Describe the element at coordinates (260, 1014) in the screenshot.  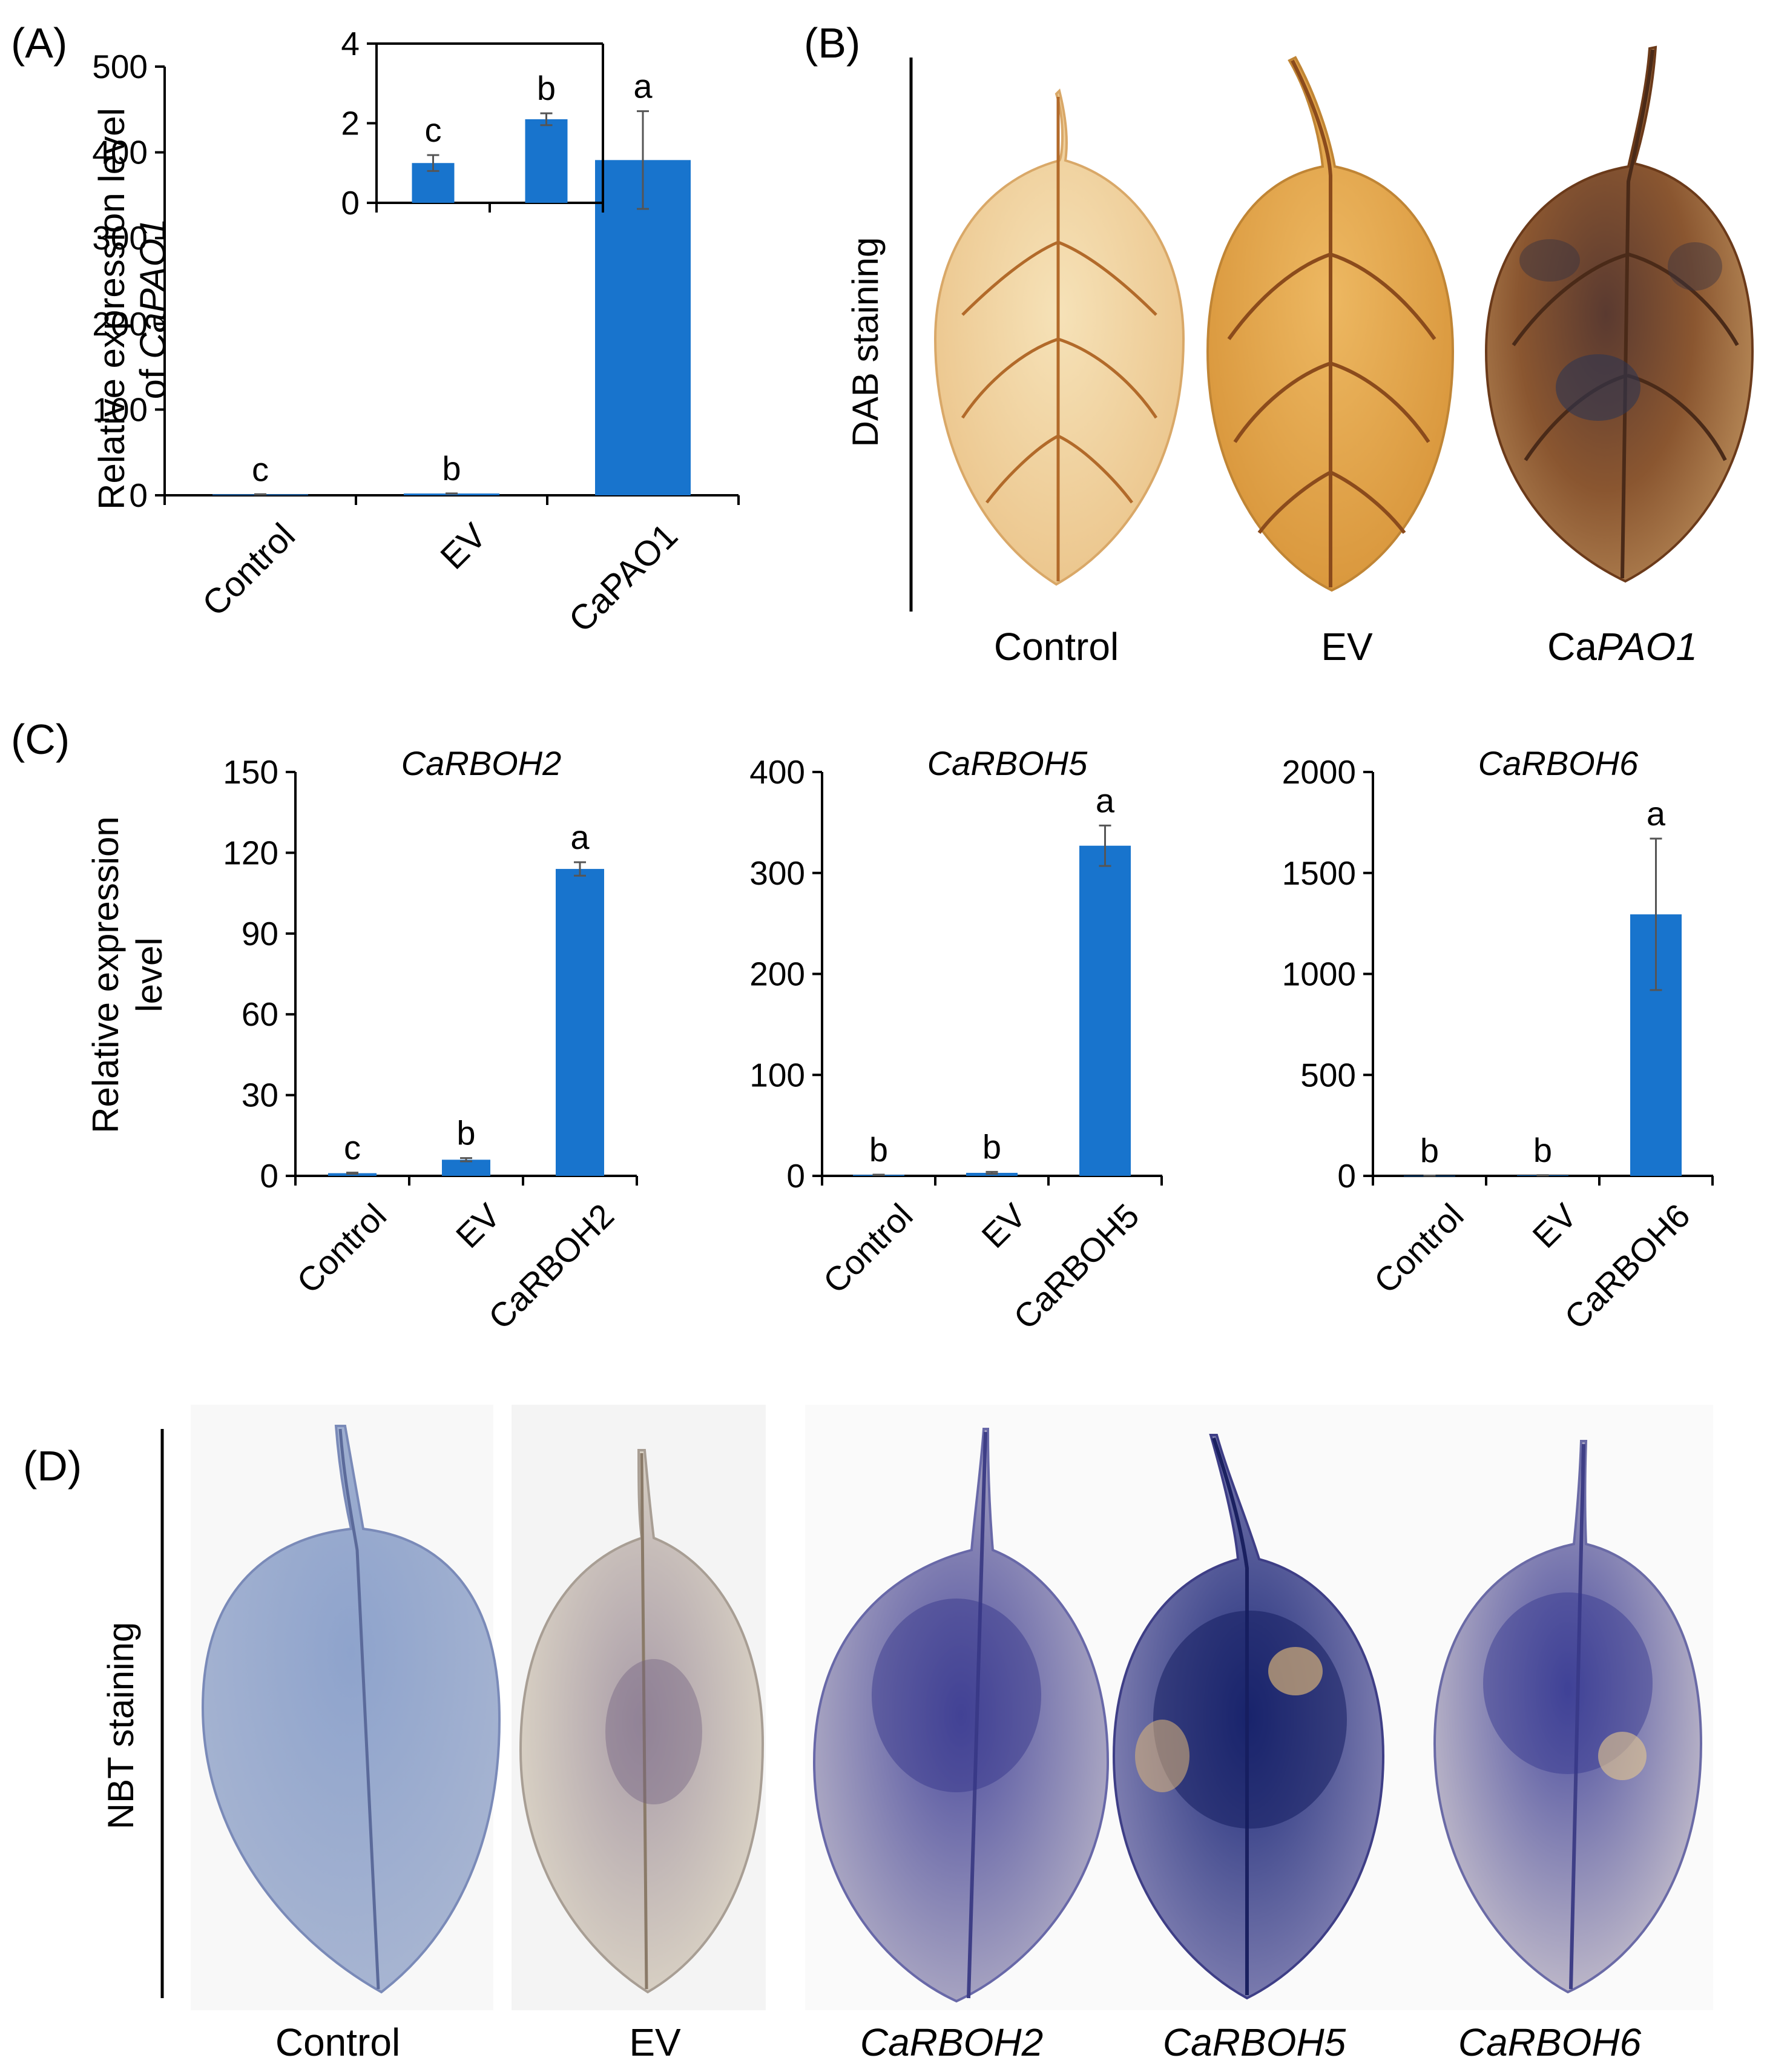
I see `y-tick-label: 60` at that location.